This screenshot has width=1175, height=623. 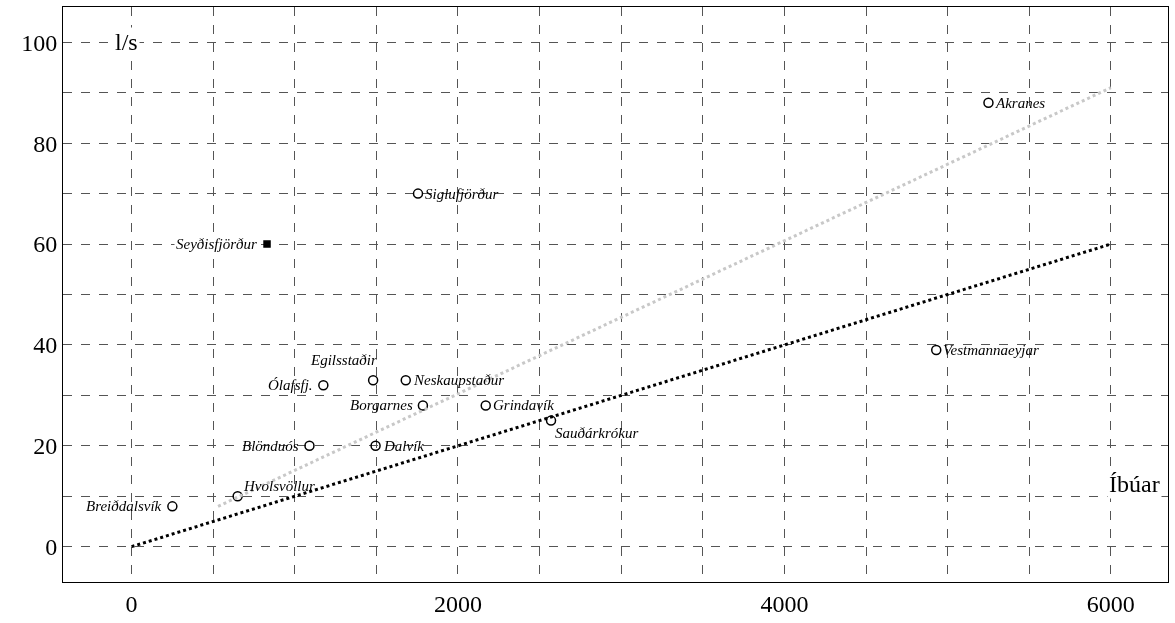 I want to click on annotation: Borgarnes, so click(x=381, y=405).